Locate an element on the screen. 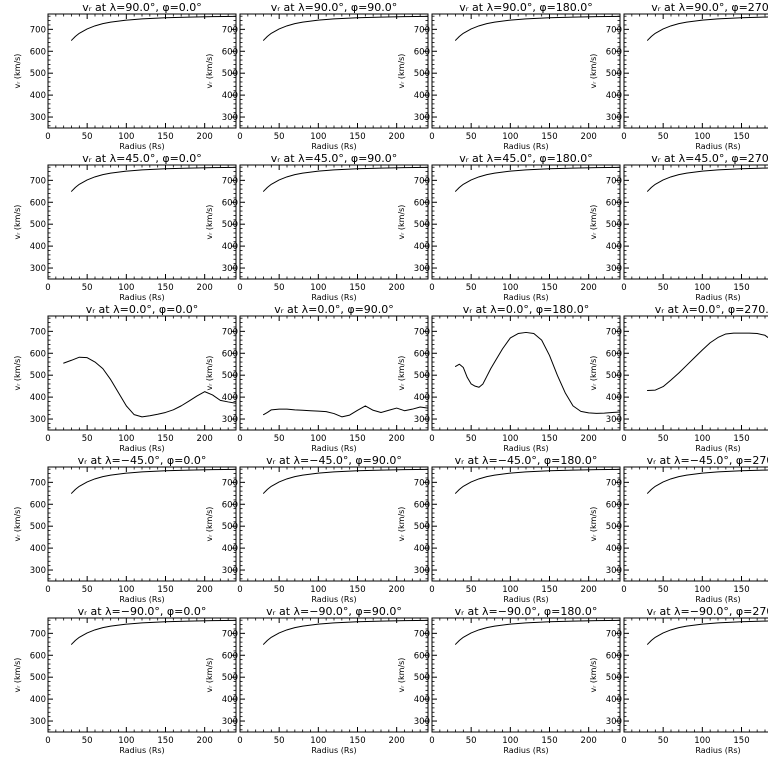 Image resolution: width=768 pixels, height=768 pixels. panel-title: vᵣ at λ=0.0°, φ=0.0° is located at coordinates (142, 309).